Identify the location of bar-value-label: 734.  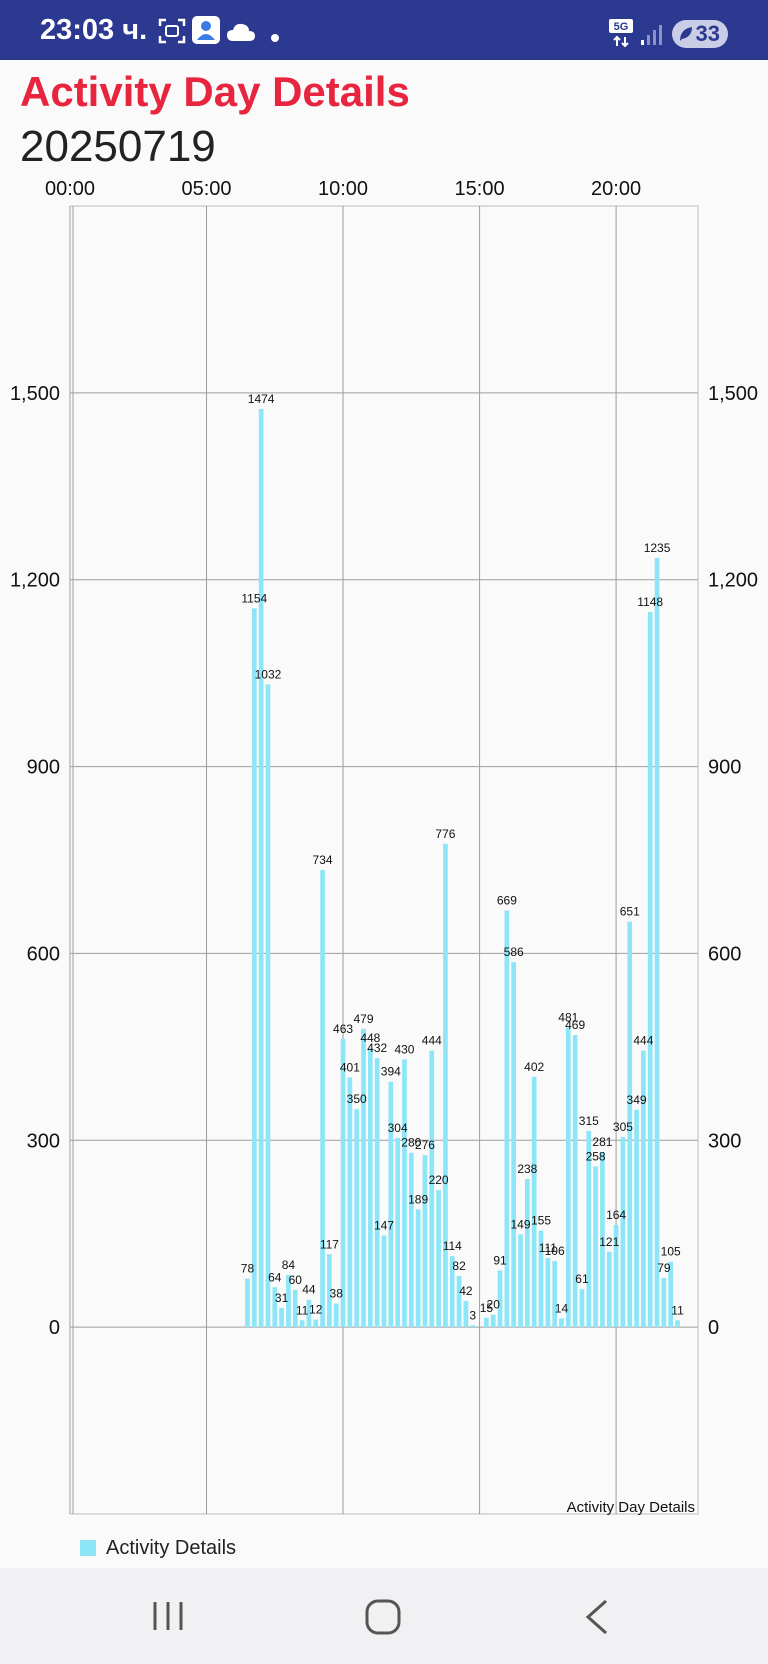
(323, 860).